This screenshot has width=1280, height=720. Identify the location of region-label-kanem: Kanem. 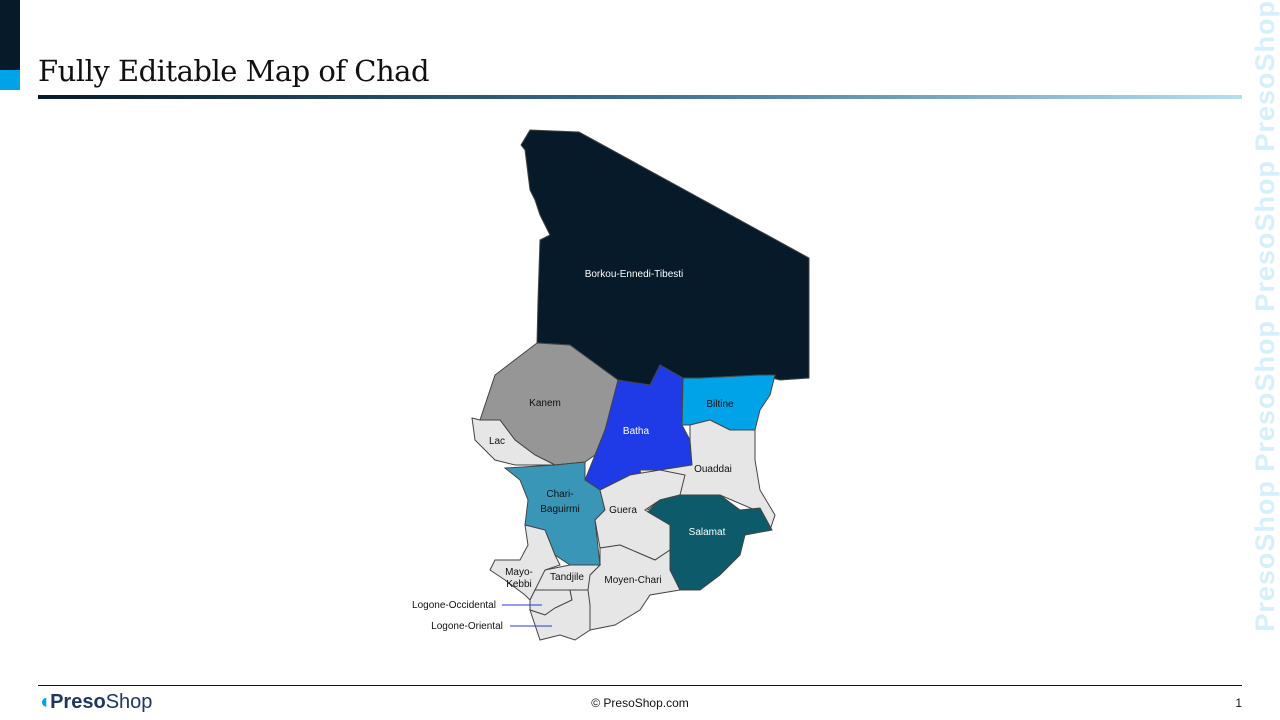
(545, 403).